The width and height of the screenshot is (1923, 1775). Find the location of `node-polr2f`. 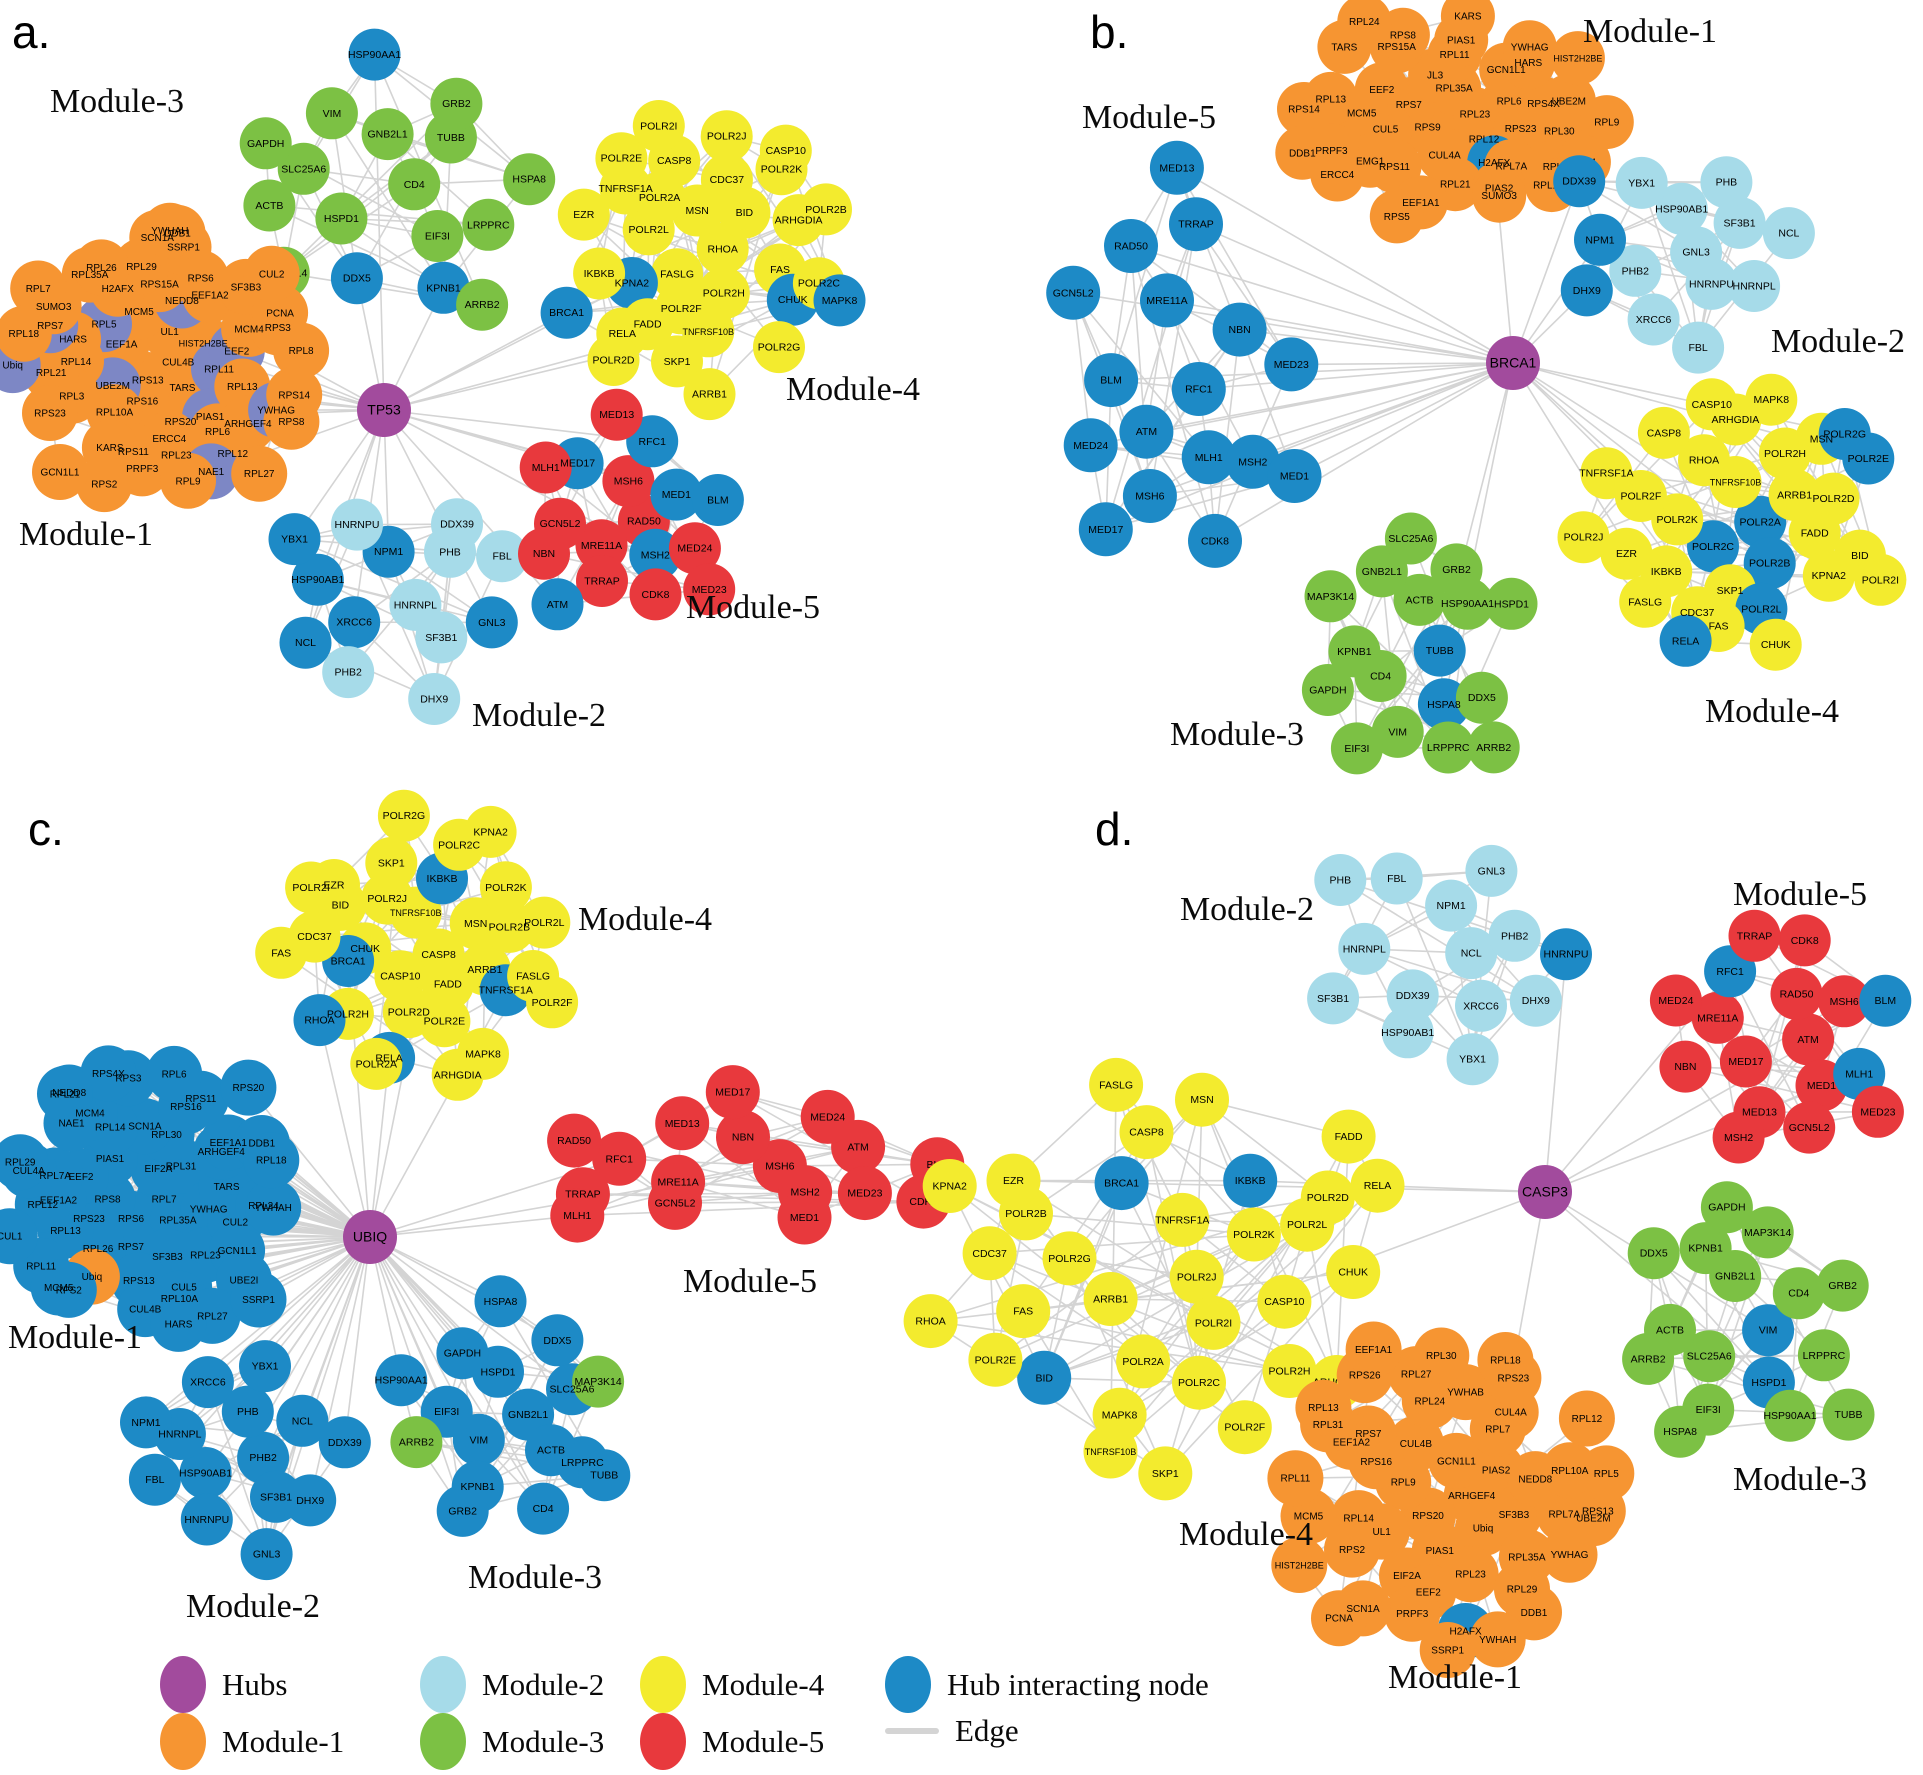

node-polr2f is located at coordinates (552, 1002).